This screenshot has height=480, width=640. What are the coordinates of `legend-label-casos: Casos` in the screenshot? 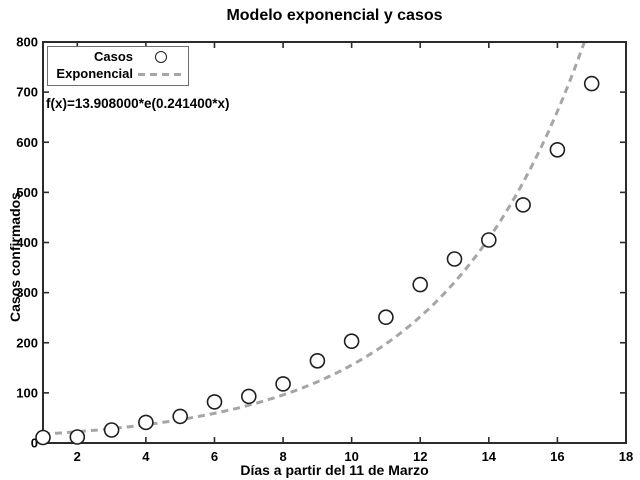 It's located at (113, 56).